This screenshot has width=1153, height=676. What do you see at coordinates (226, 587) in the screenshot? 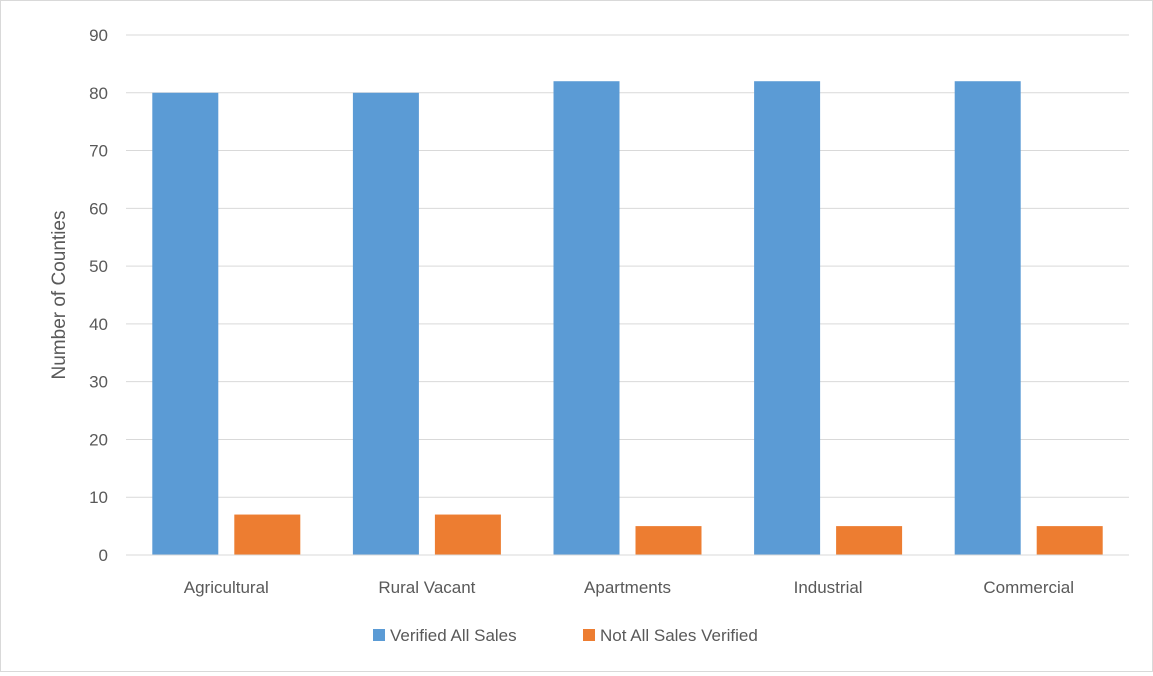
I see `x-tick-label: Agricultural` at bounding box center [226, 587].